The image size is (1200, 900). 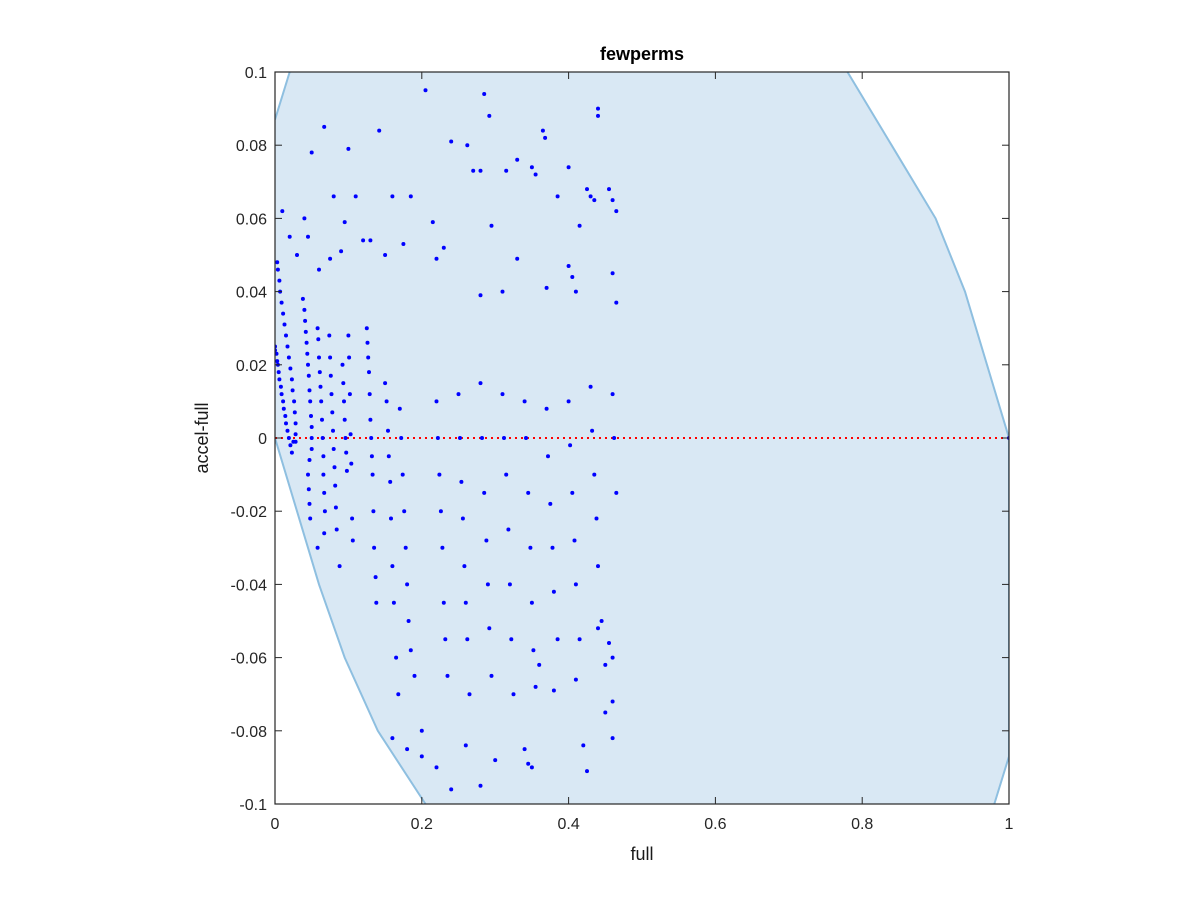 What do you see at coordinates (262, 439) in the screenshot?
I see `y-tick-label: 0` at bounding box center [262, 439].